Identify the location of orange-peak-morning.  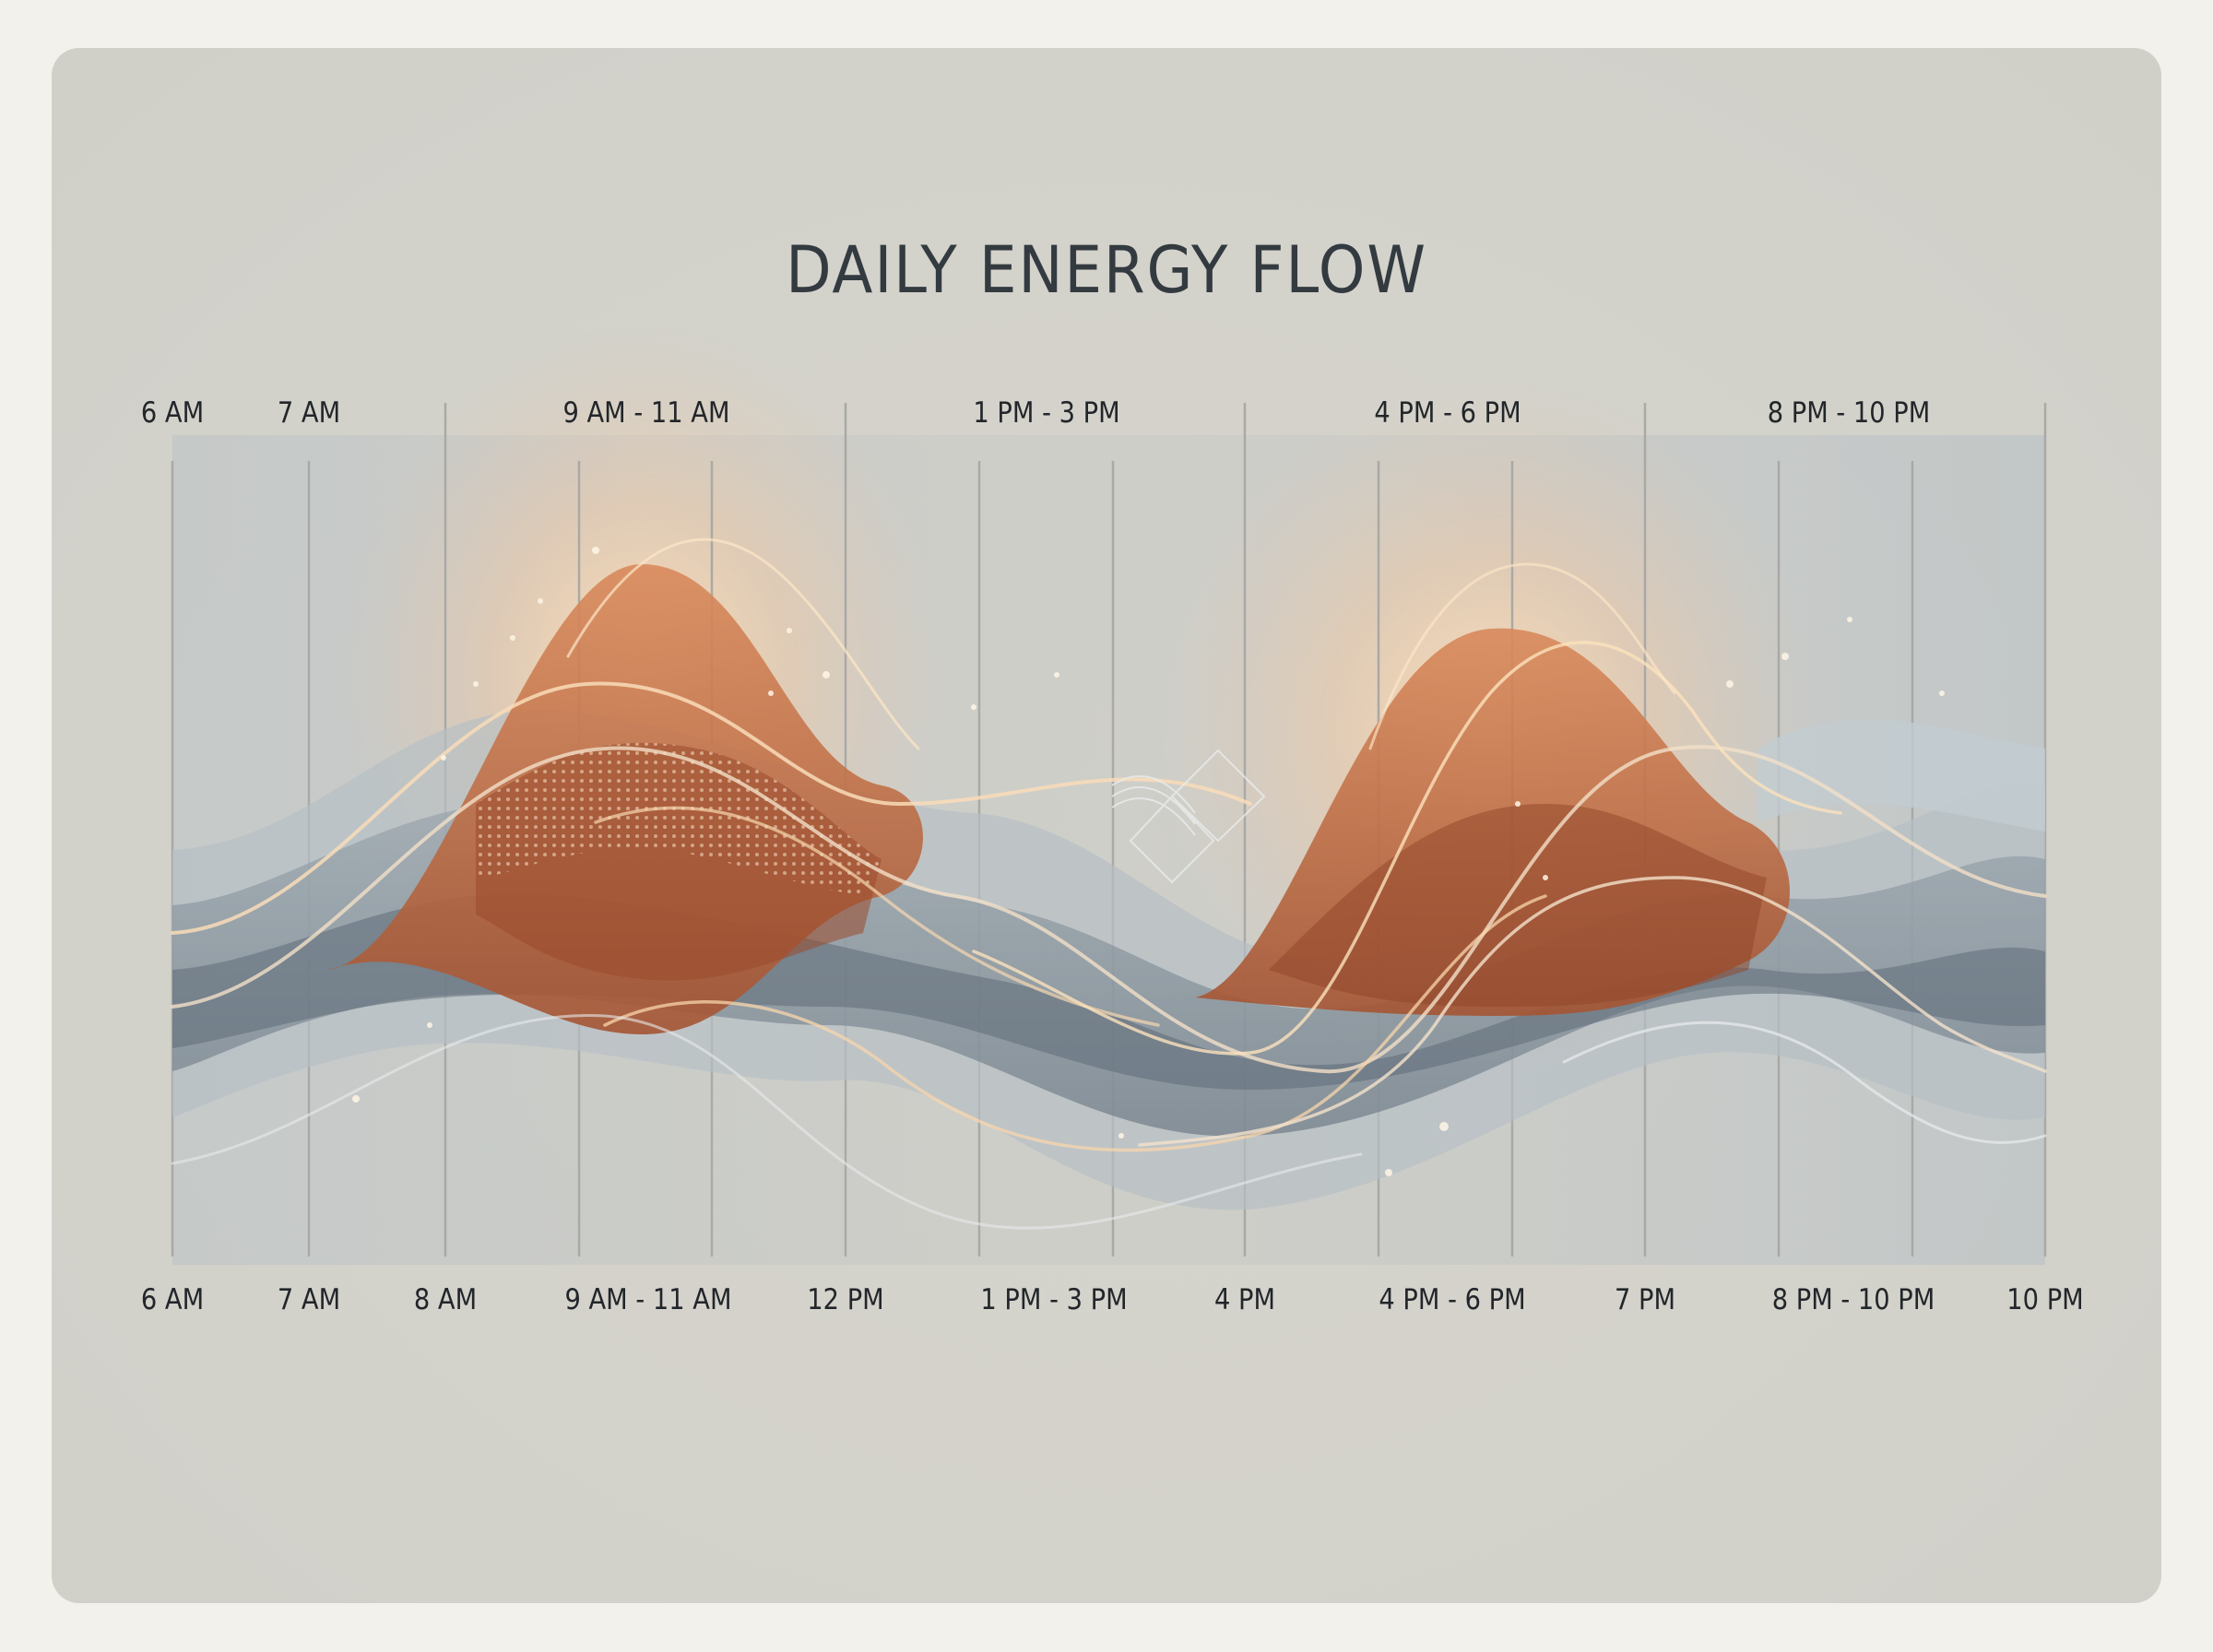
(625, 799).